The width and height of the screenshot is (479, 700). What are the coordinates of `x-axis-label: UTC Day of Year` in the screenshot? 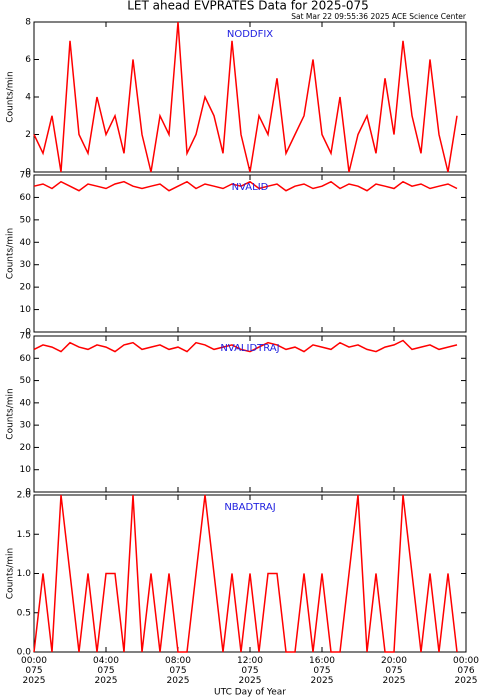 It's located at (250, 693).